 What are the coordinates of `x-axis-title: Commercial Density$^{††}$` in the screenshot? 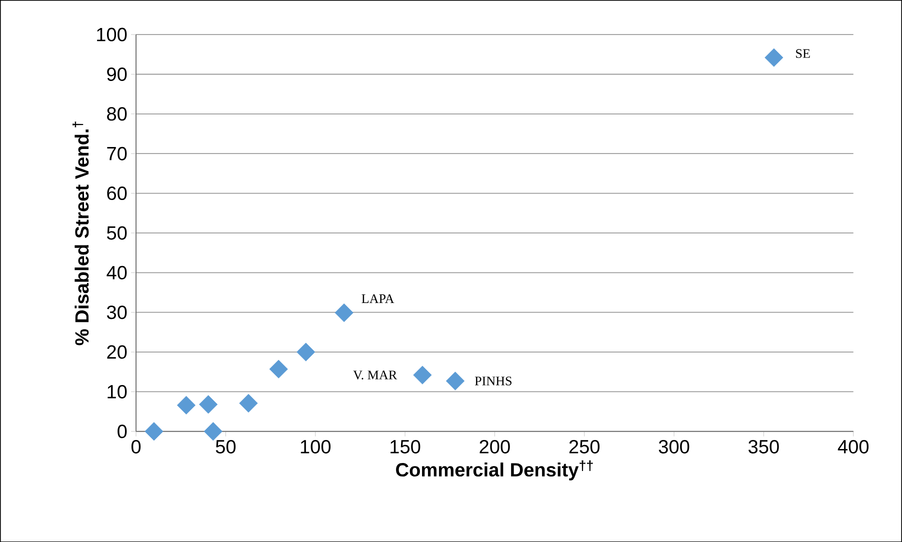 It's located at (494, 470).